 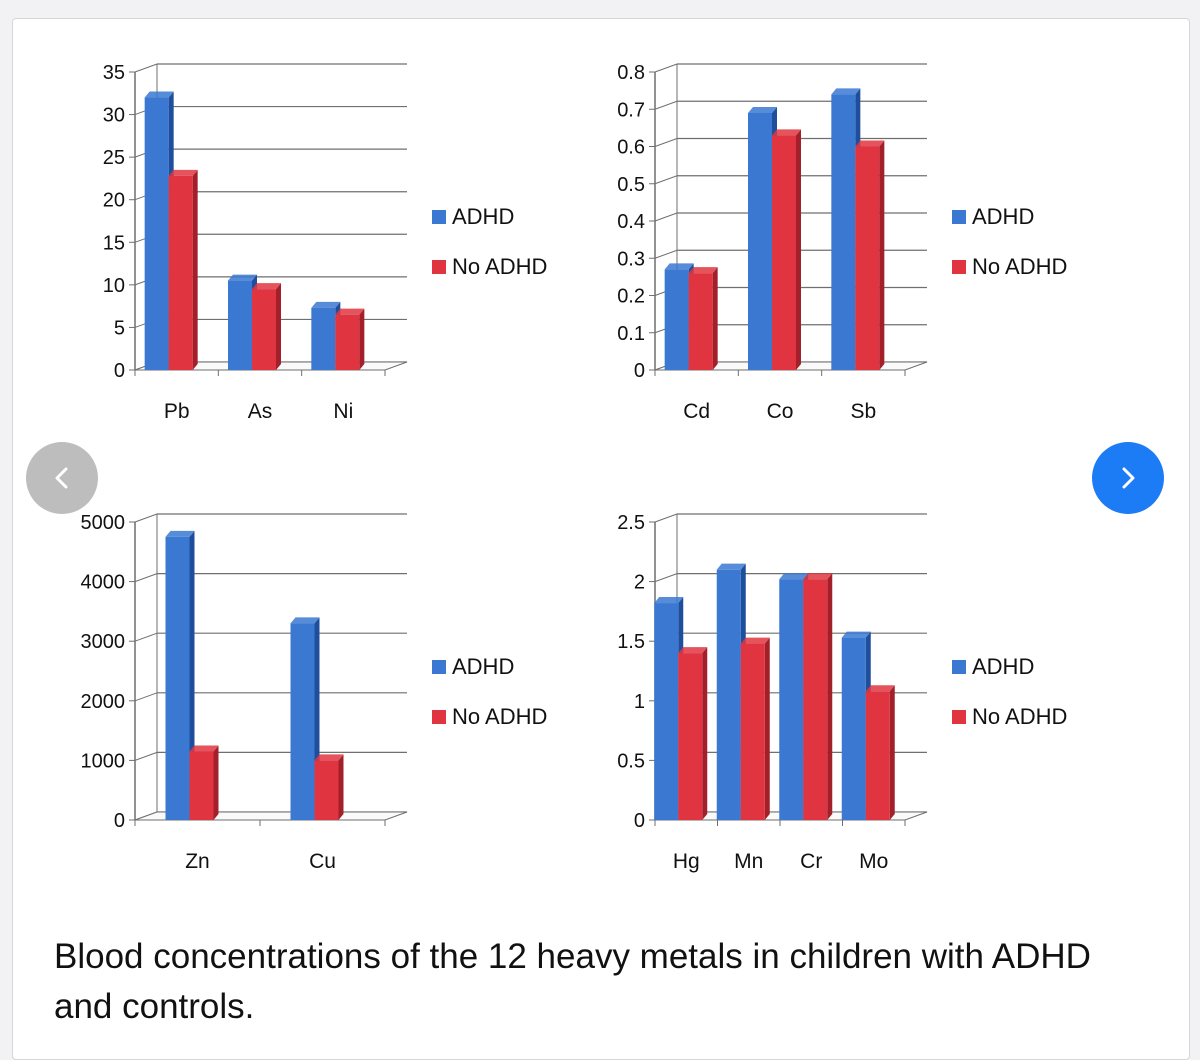 I want to click on x-tick-label-pb: Pb, so click(x=177, y=411).